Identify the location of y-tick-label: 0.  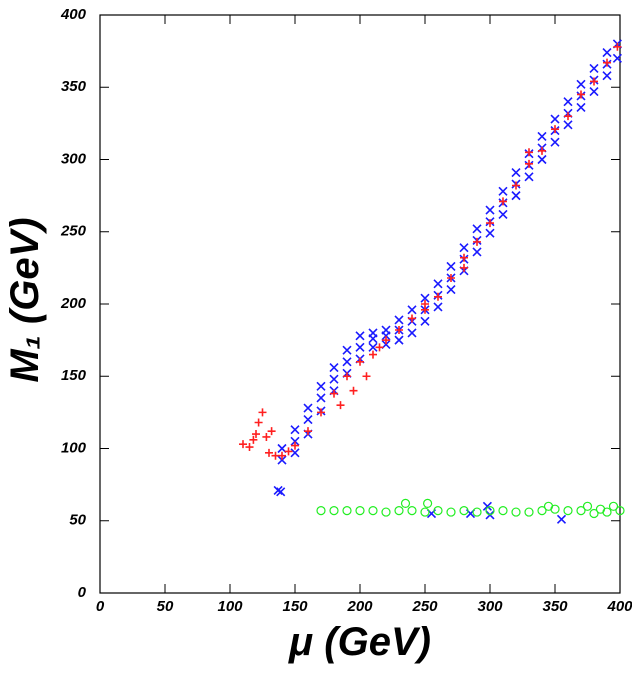
(82, 592).